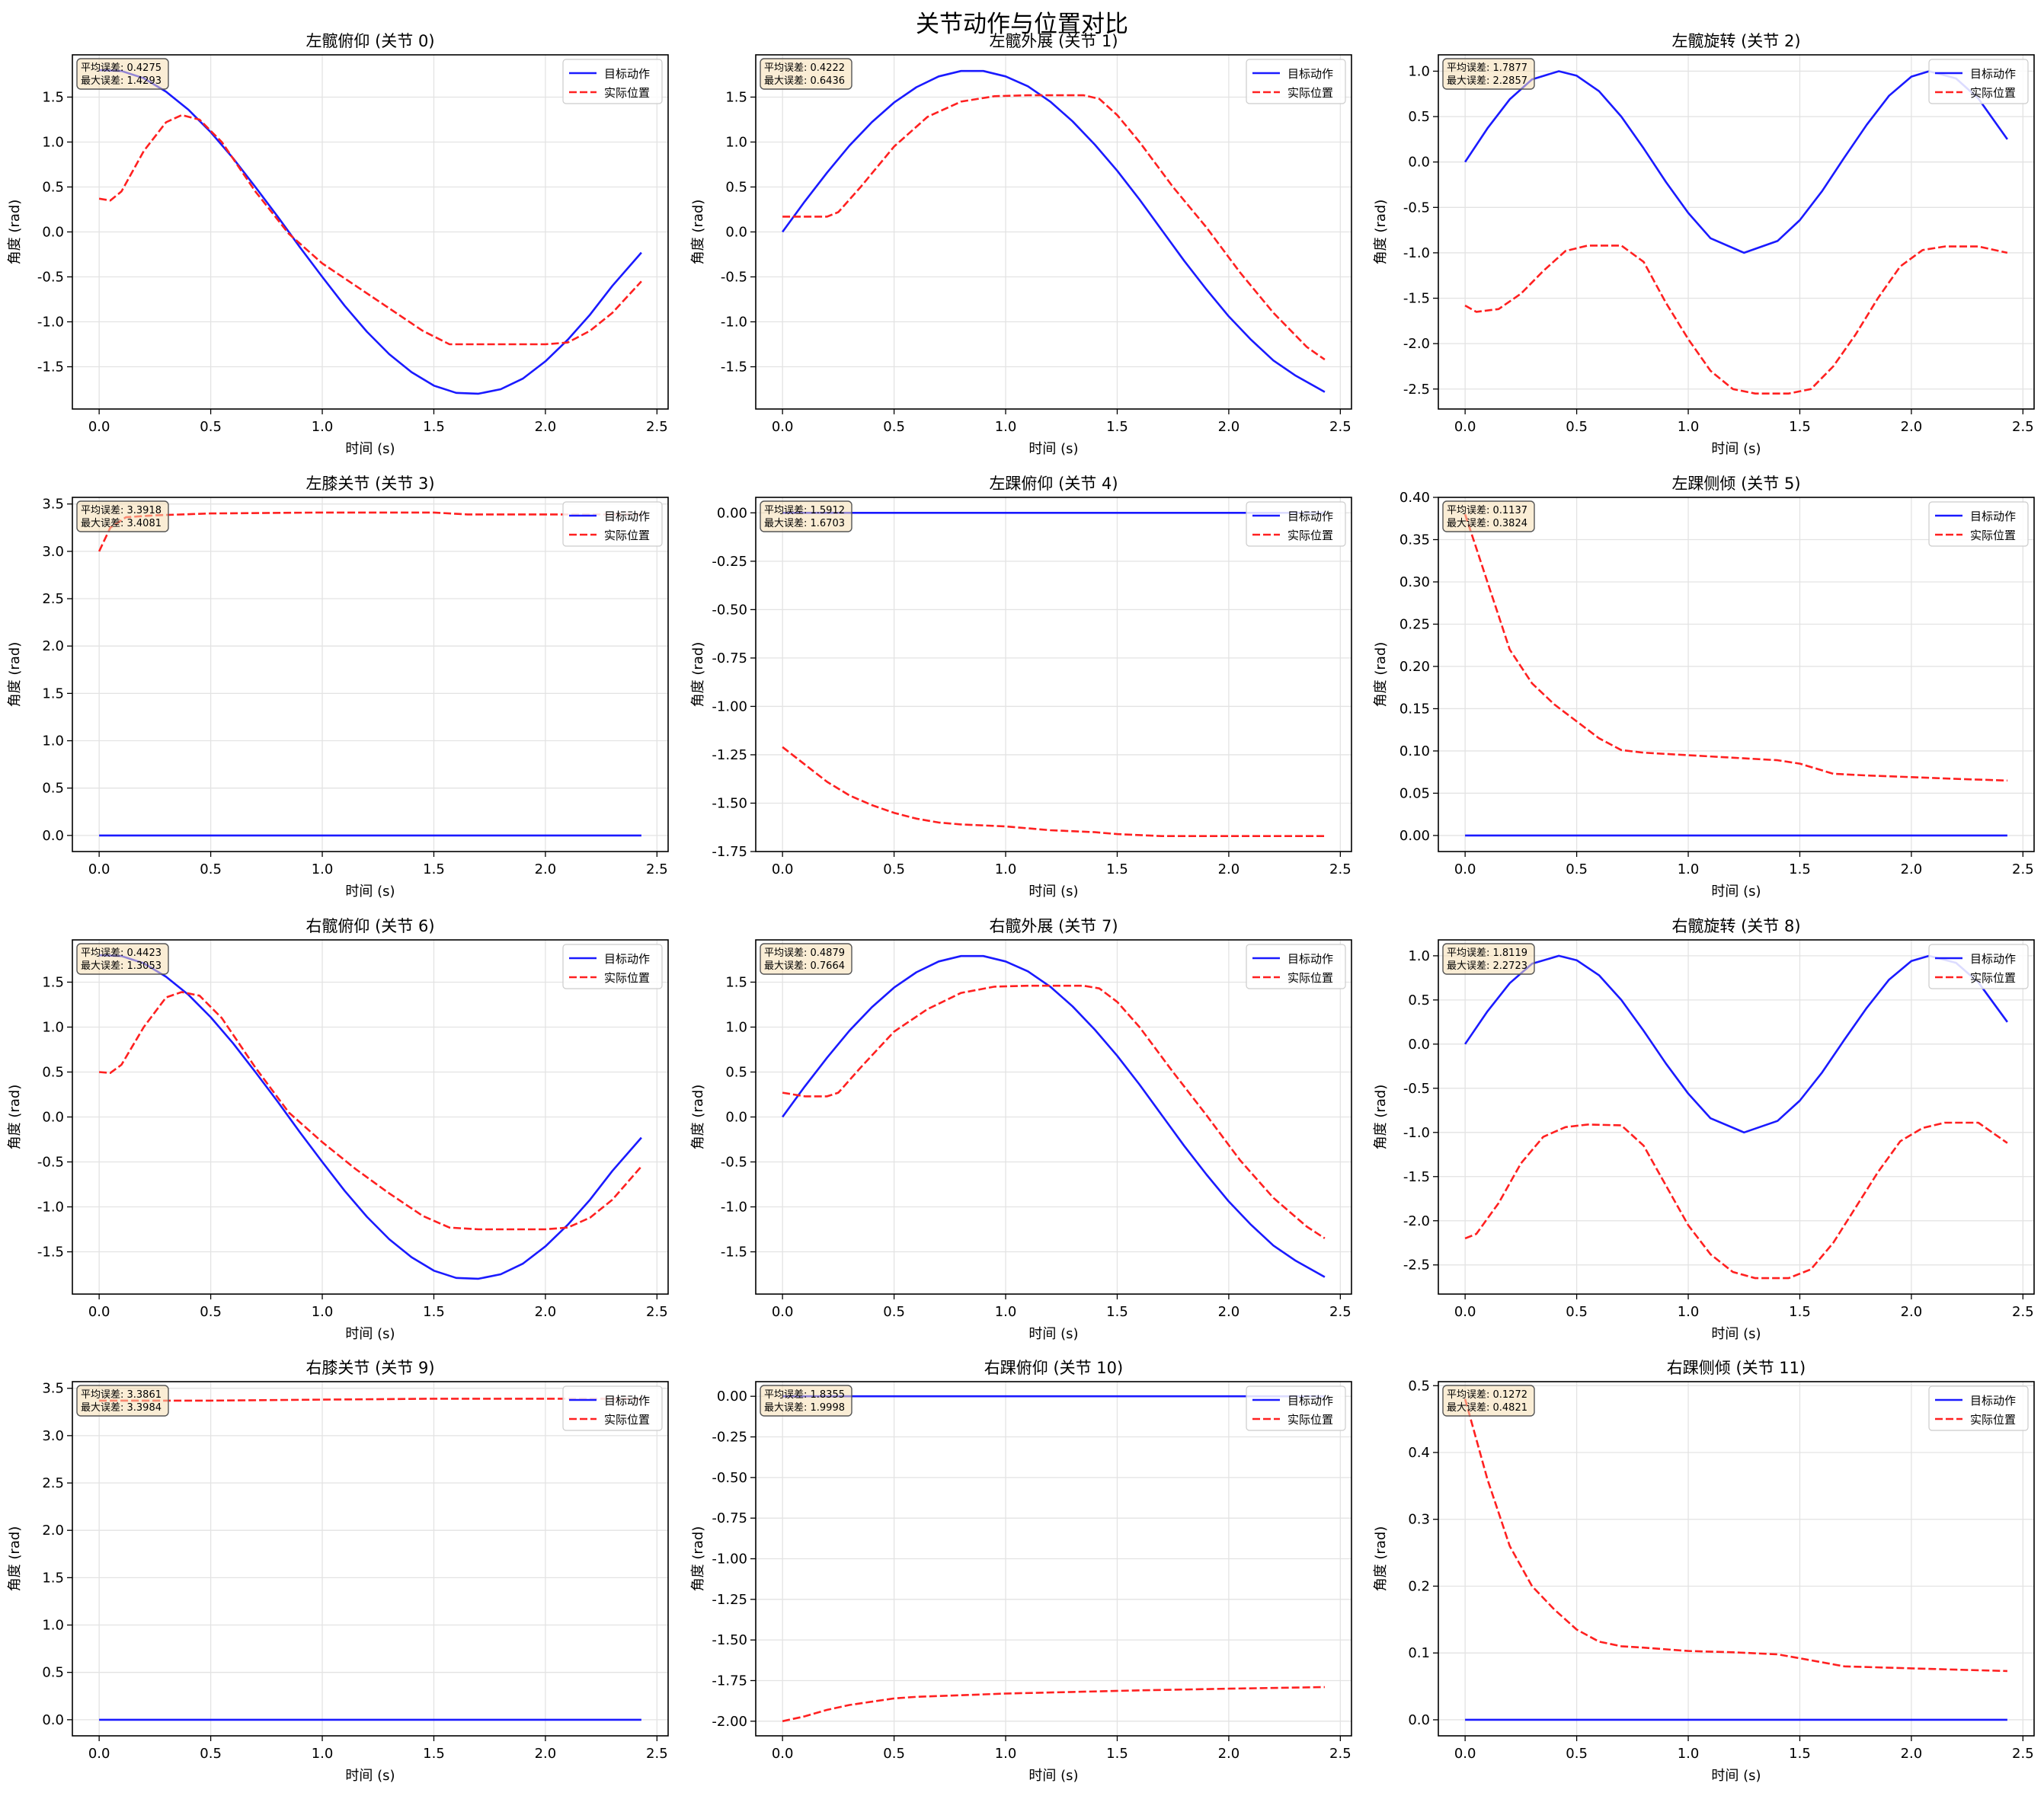  Describe the element at coordinates (1419, 1653) in the screenshot. I see `y-tick-label: 0.1` at that location.